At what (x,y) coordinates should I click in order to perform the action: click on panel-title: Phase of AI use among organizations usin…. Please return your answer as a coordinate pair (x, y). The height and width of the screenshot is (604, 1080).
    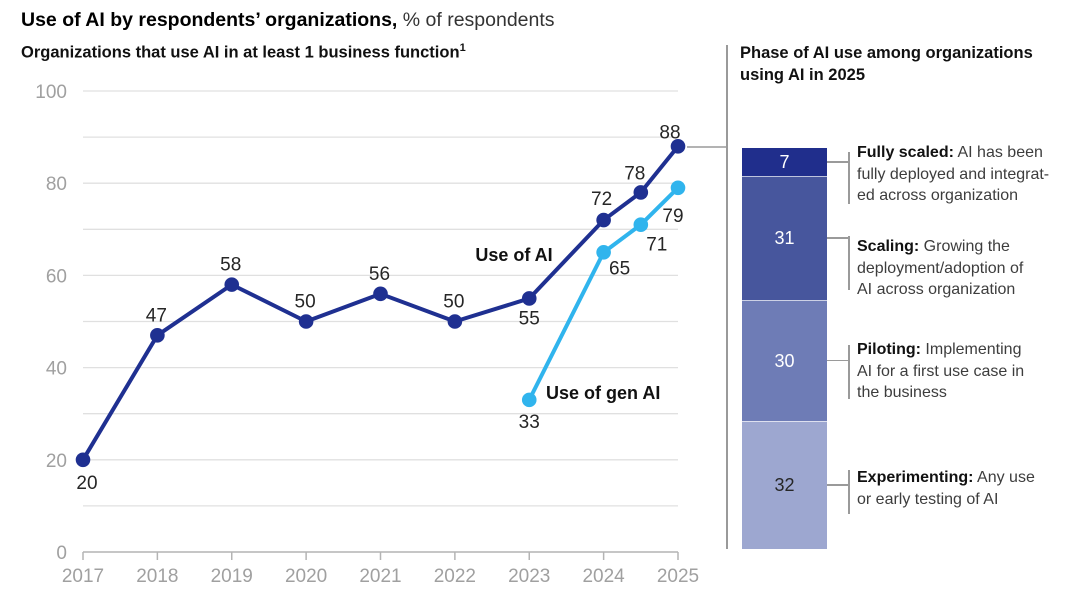
    Looking at the image, I should click on (886, 64).